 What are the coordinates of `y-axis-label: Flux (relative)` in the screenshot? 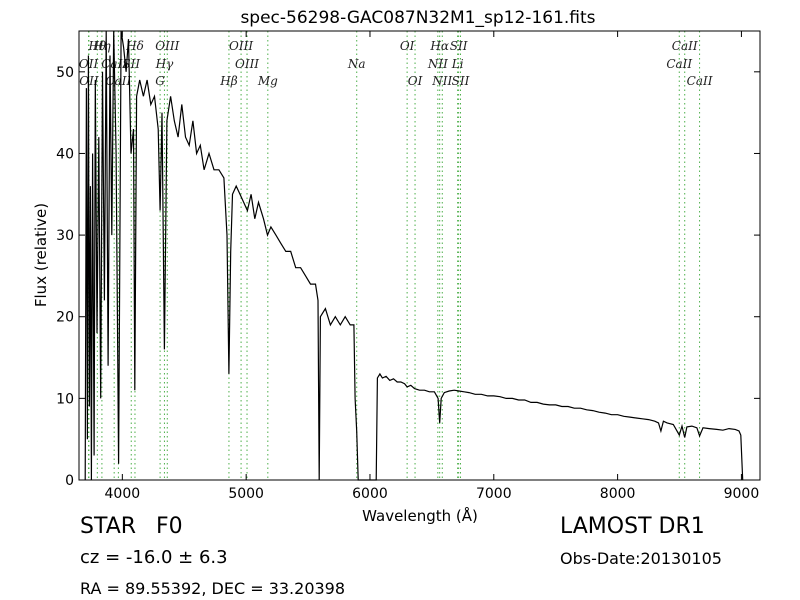 It's located at (41, 255).